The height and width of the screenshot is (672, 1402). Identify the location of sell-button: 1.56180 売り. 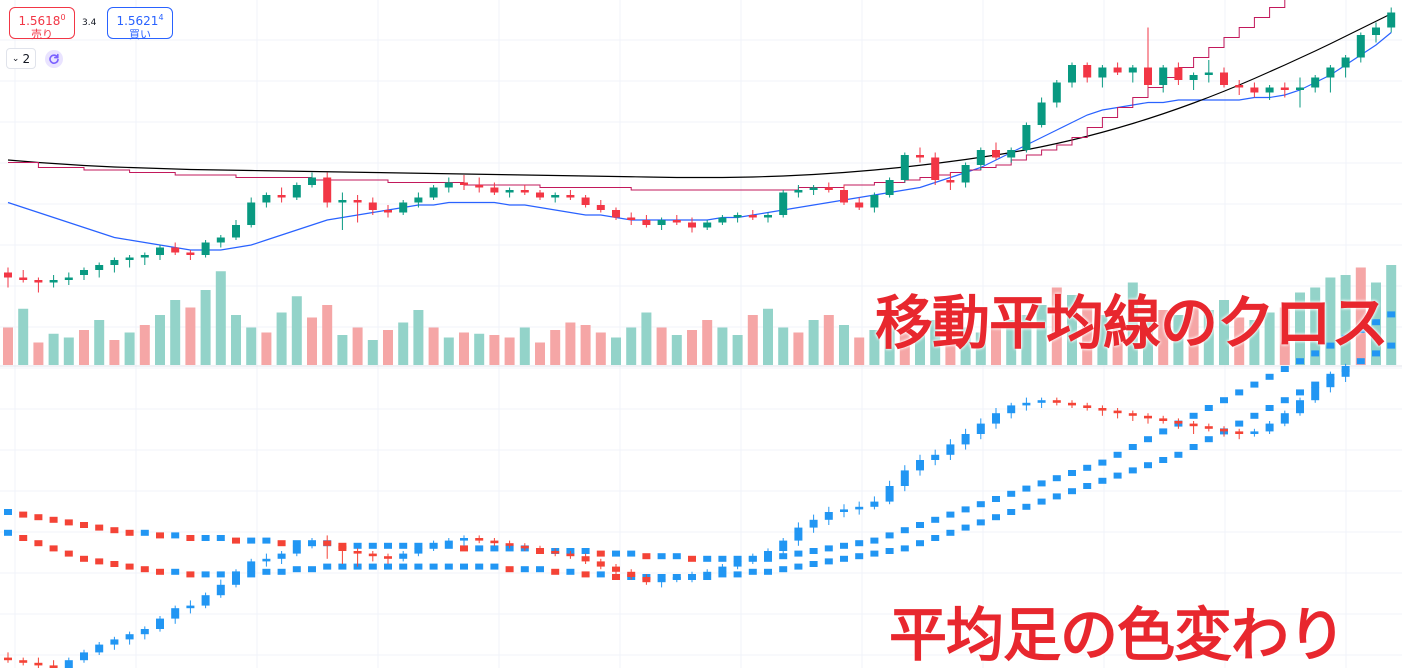
(42, 24).